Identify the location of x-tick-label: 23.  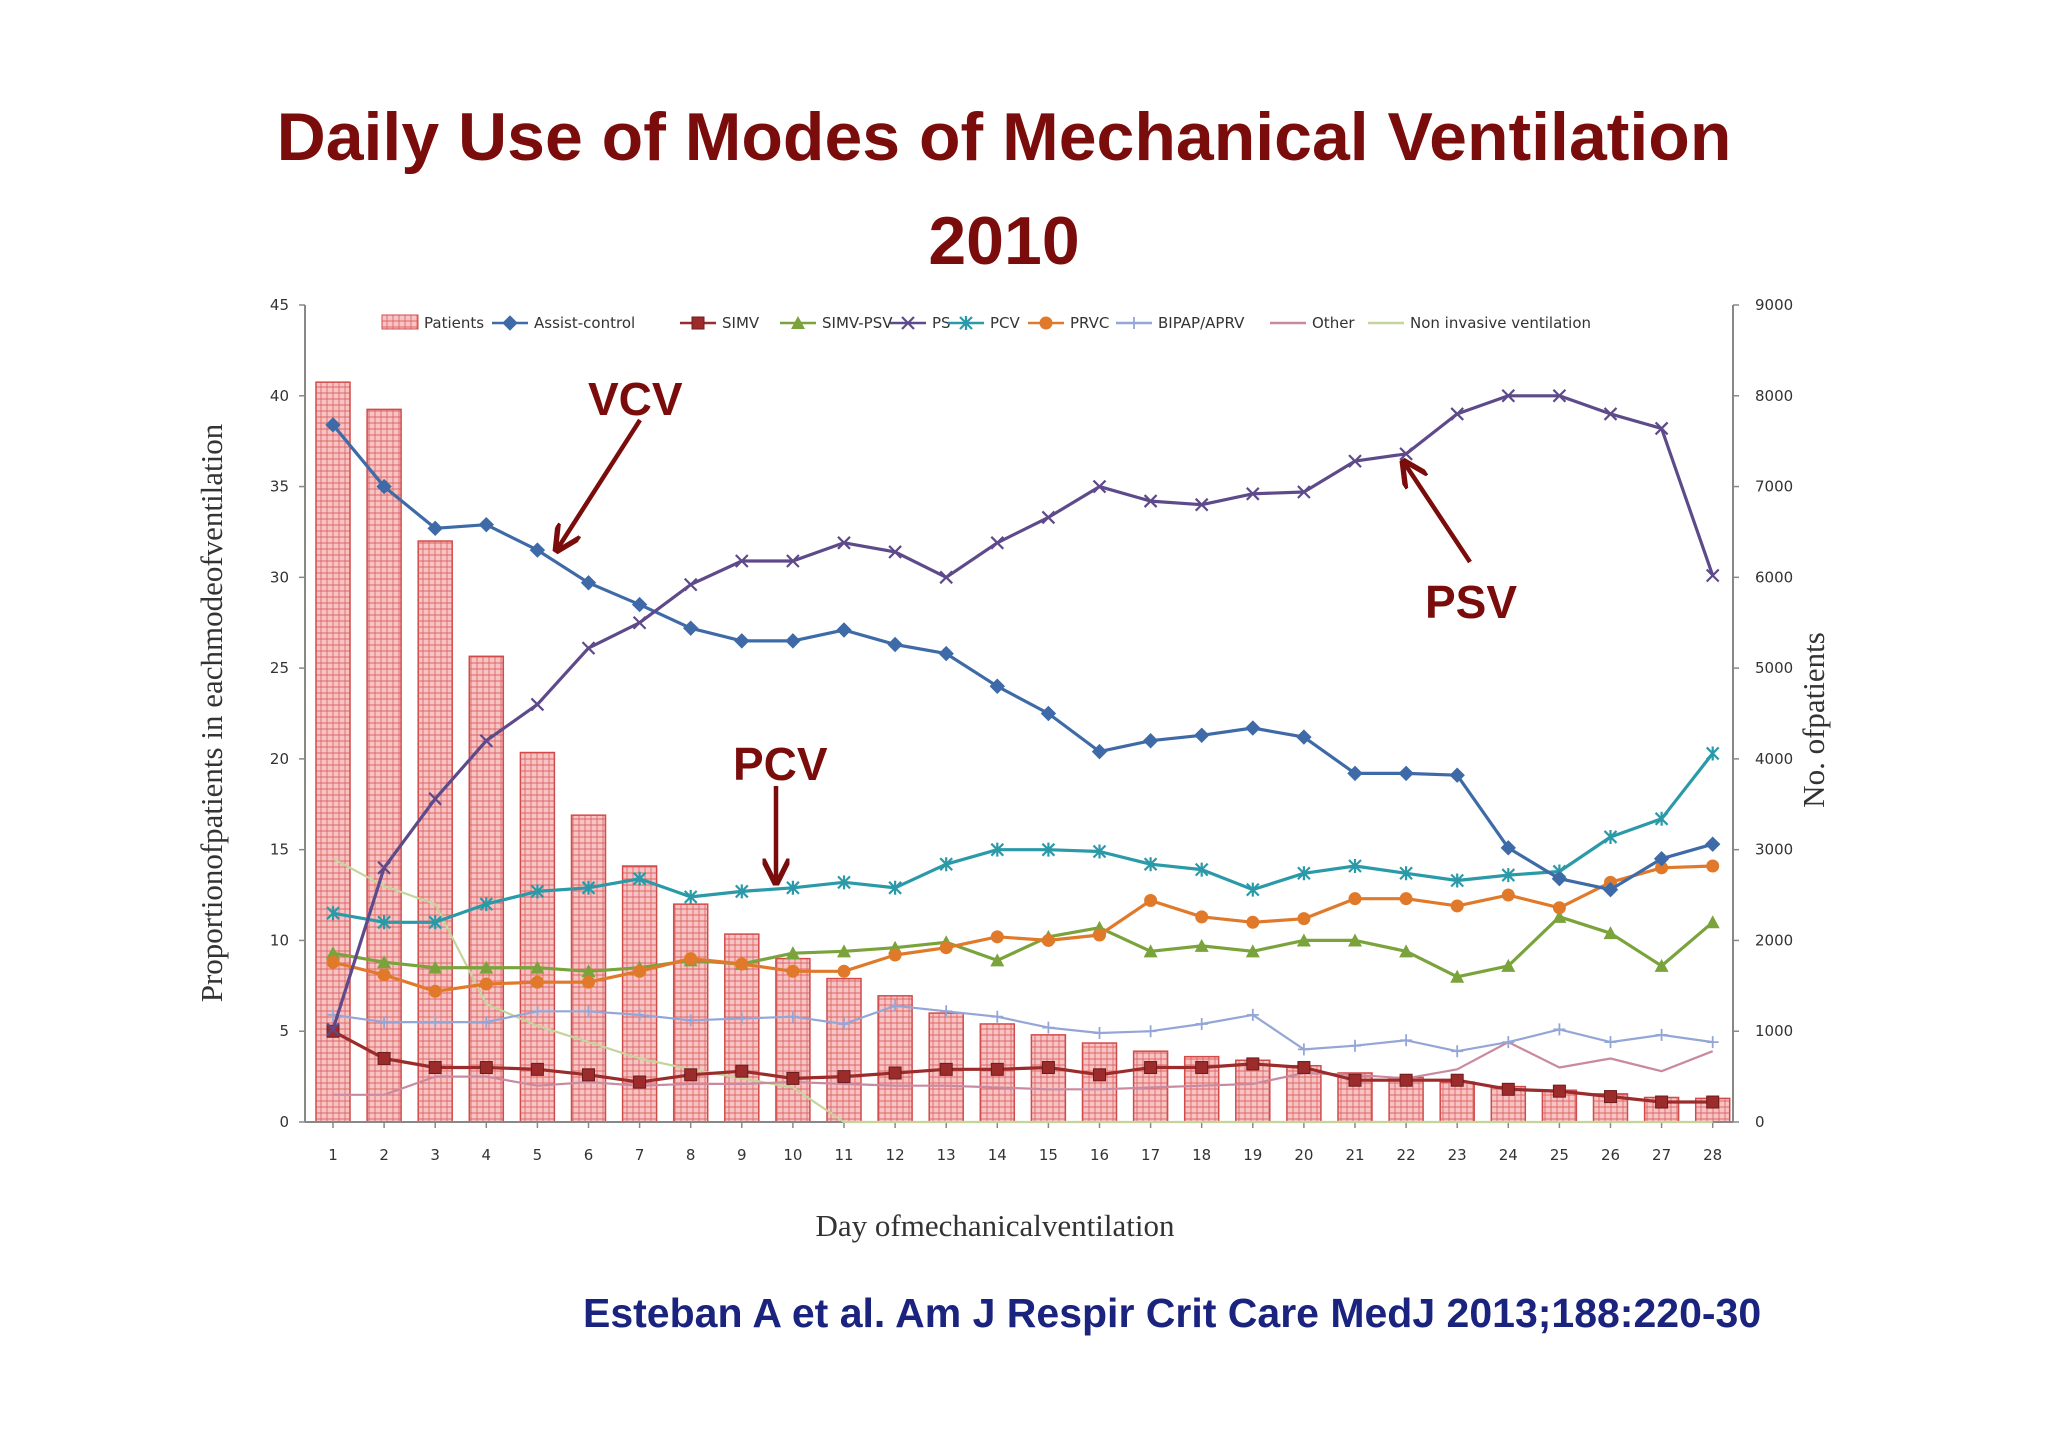
(1457, 1155).